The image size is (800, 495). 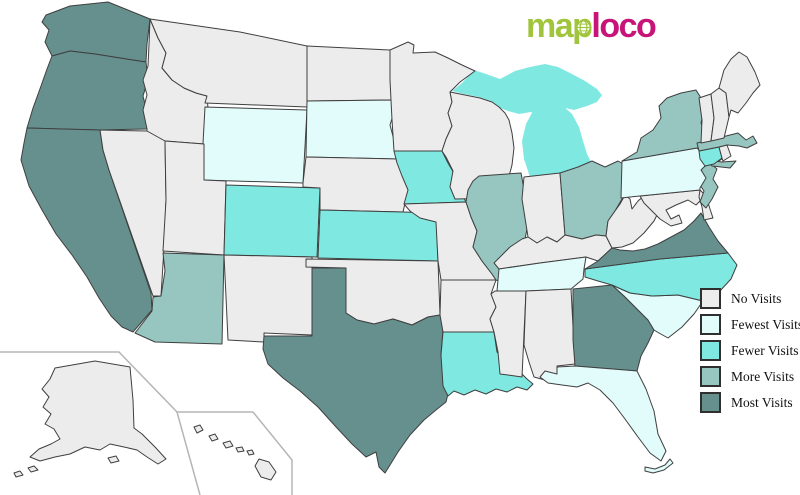 I want to click on state-fl: Florida — Fewest Visits, so click(x=606, y=419).